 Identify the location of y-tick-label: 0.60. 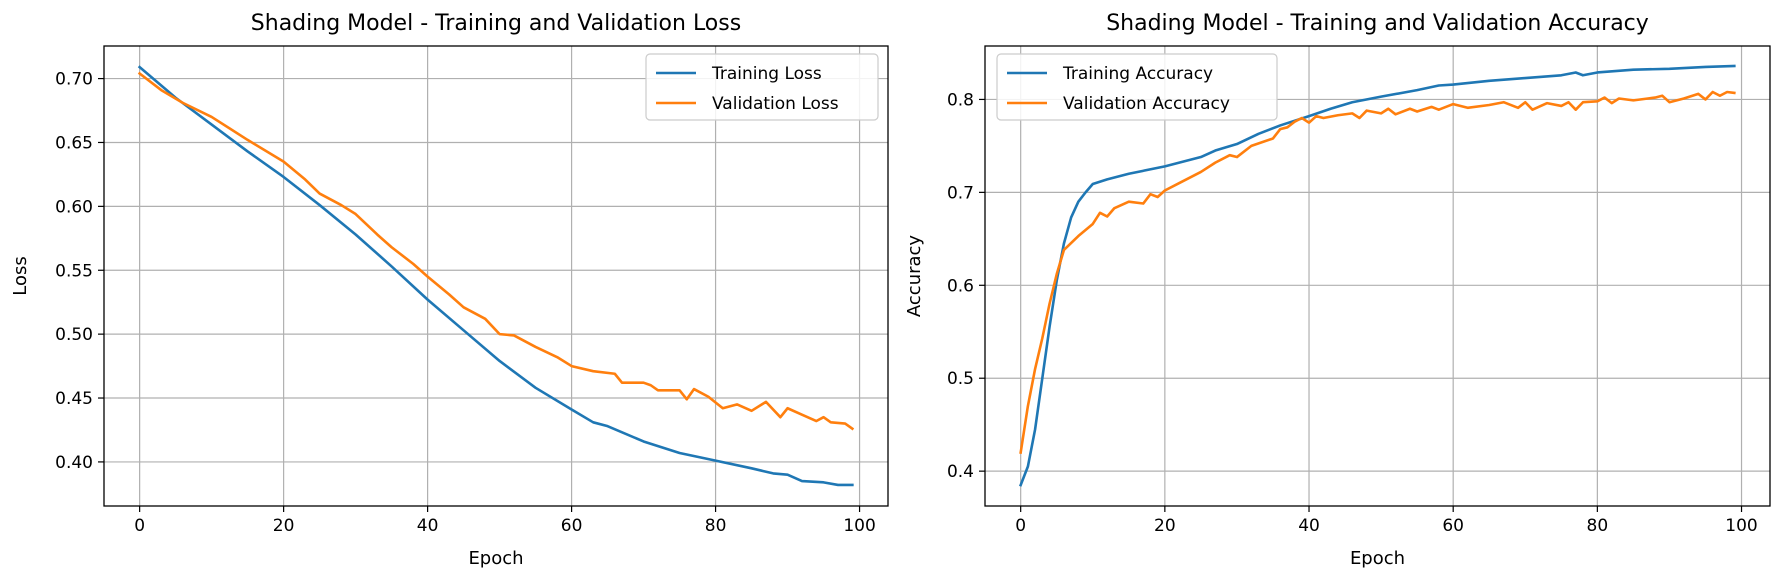
(74, 207).